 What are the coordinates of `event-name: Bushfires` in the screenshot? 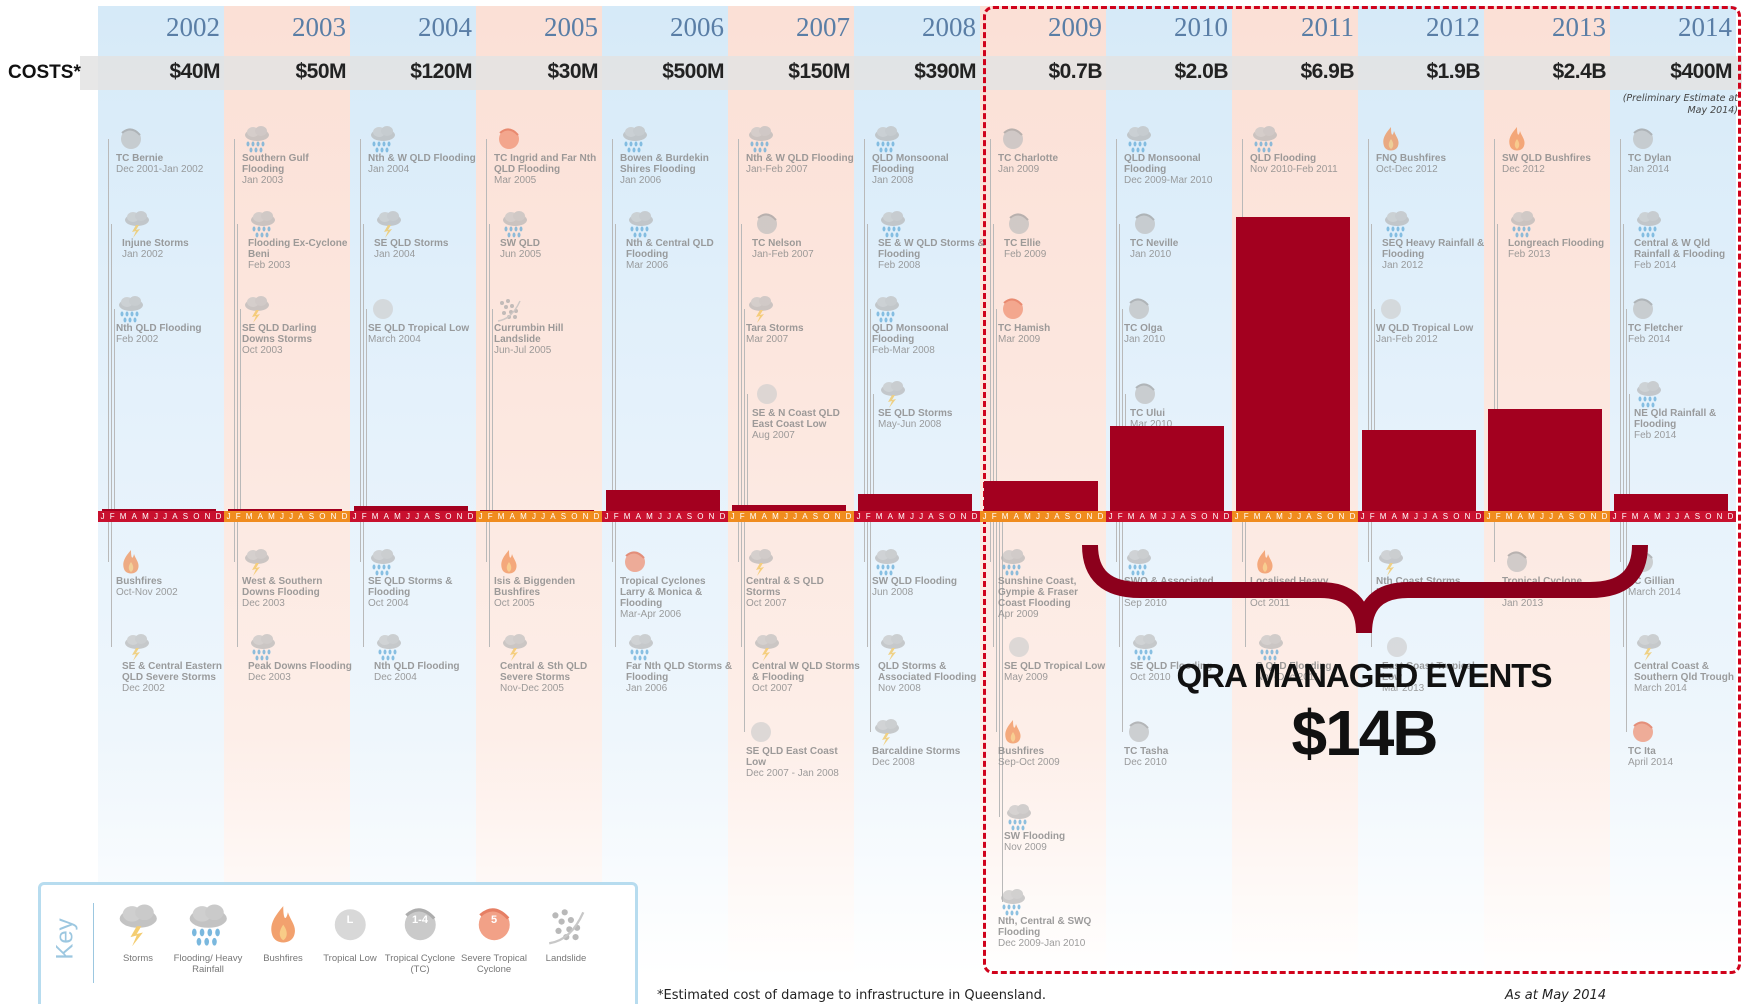 It's located at (139, 581).